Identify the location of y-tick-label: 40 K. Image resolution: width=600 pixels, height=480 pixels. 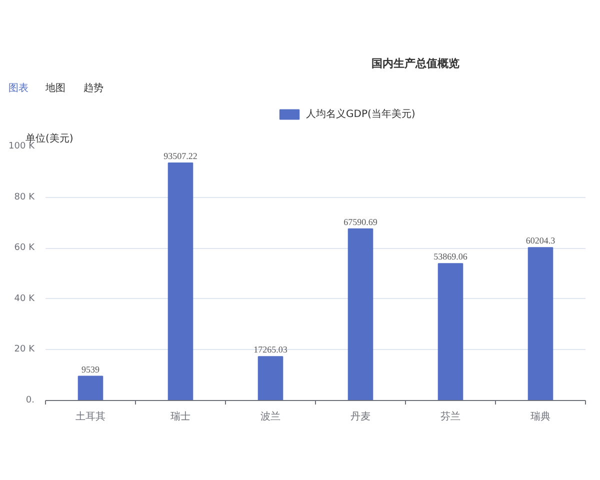
(25, 299).